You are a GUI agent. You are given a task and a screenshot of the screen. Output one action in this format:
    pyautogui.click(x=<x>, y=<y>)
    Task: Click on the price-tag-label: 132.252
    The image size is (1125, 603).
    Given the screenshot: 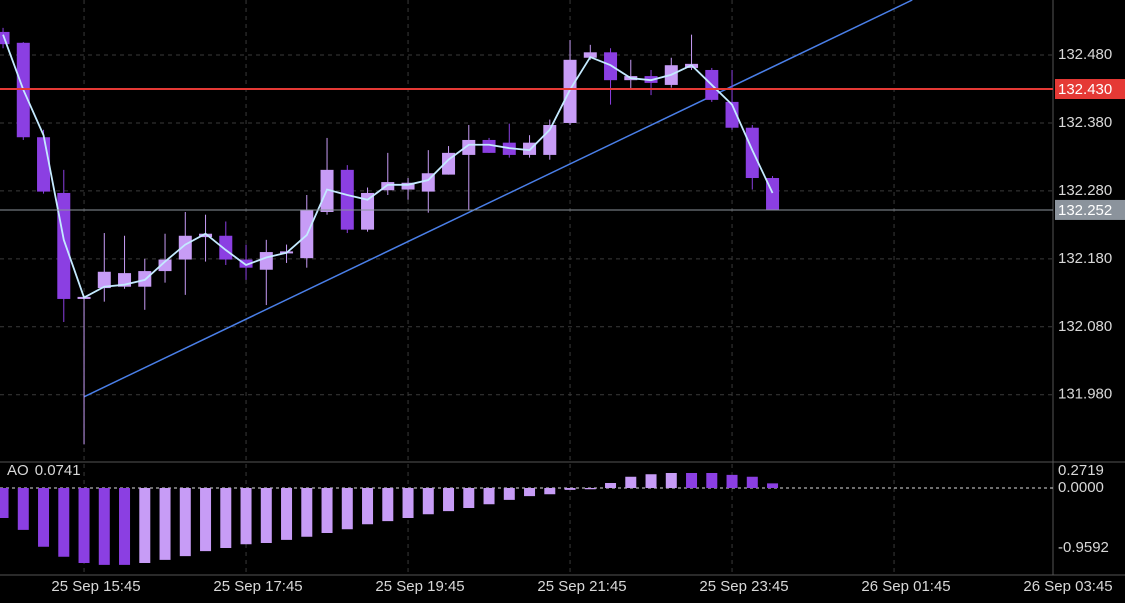 What is the action you would take?
    pyautogui.click(x=1085, y=210)
    